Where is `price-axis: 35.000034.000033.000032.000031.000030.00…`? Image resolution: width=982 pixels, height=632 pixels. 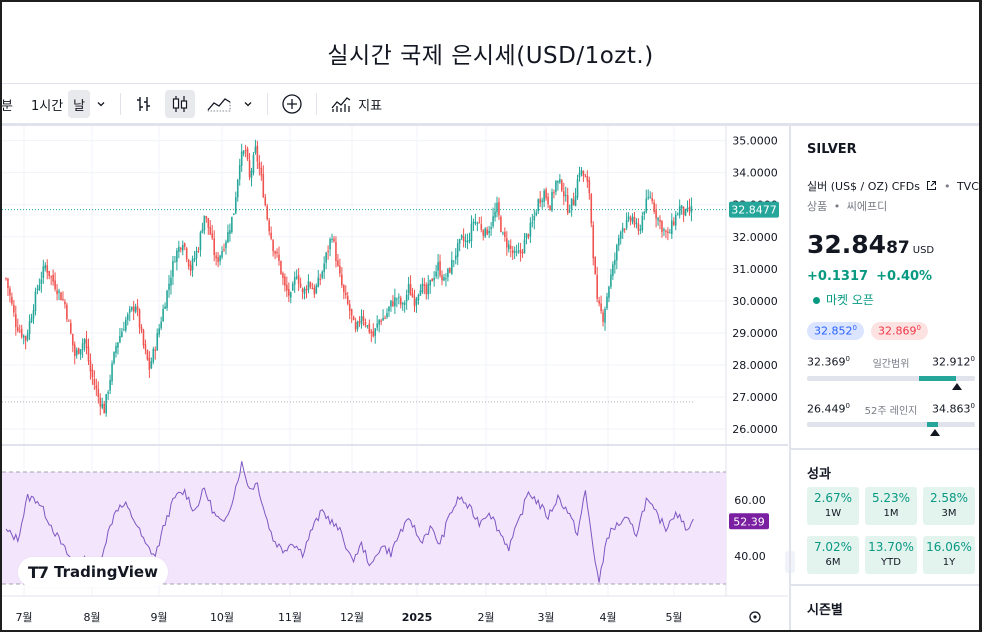 price-axis: 35.000034.000033.000032.000031.000030.00… is located at coordinates (754, 349).